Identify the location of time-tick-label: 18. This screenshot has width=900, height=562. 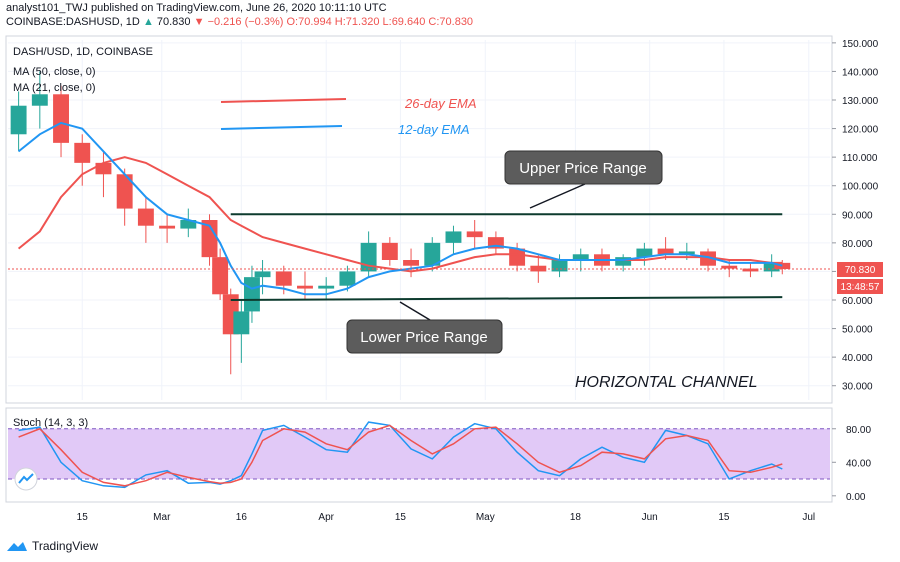
(576, 517).